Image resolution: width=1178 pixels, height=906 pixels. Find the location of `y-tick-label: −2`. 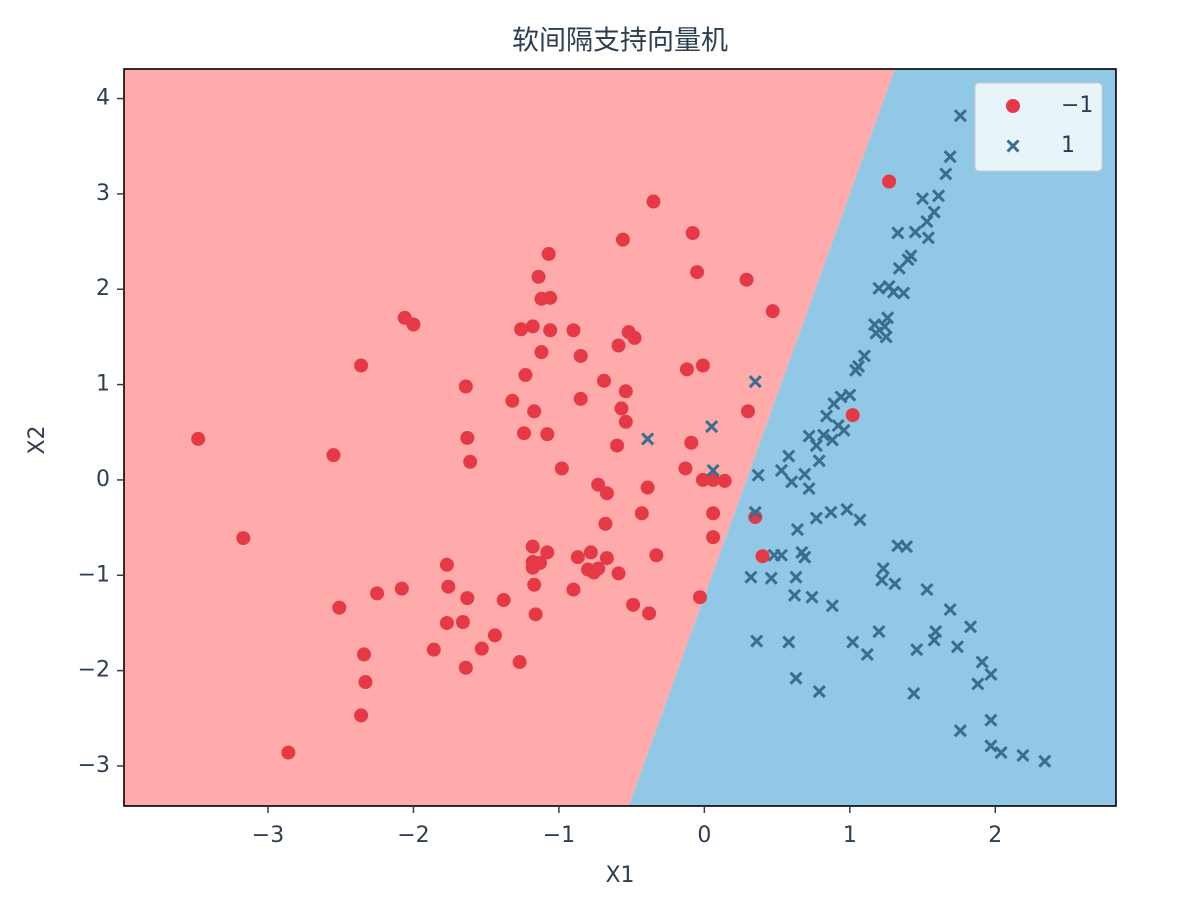

y-tick-label: −2 is located at coordinates (94, 670).